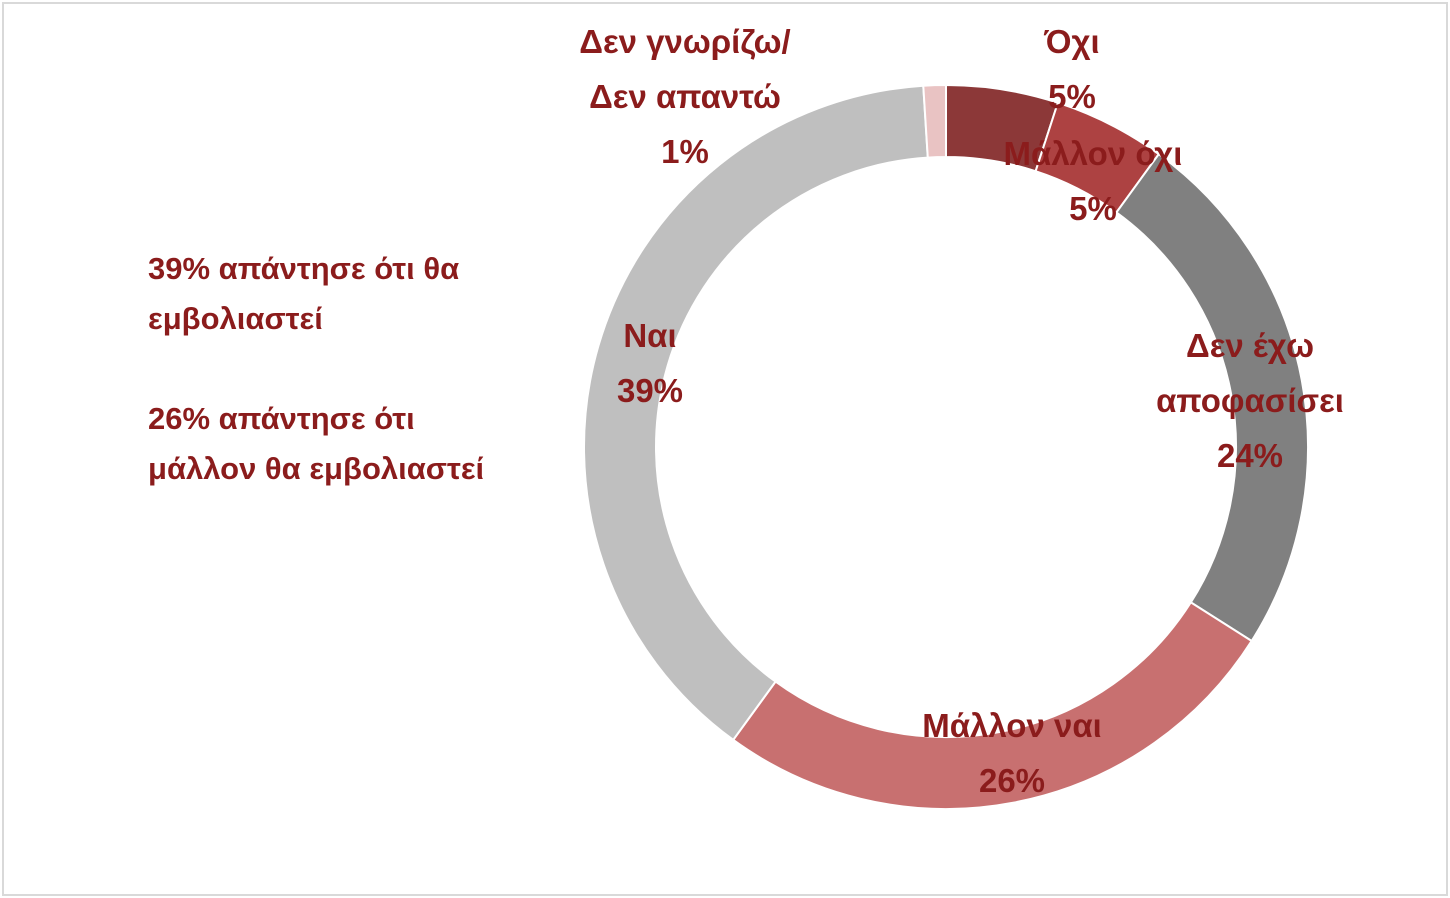  What do you see at coordinates (1012, 725) in the screenshot?
I see `category-label: Μάλλον ναι` at bounding box center [1012, 725].